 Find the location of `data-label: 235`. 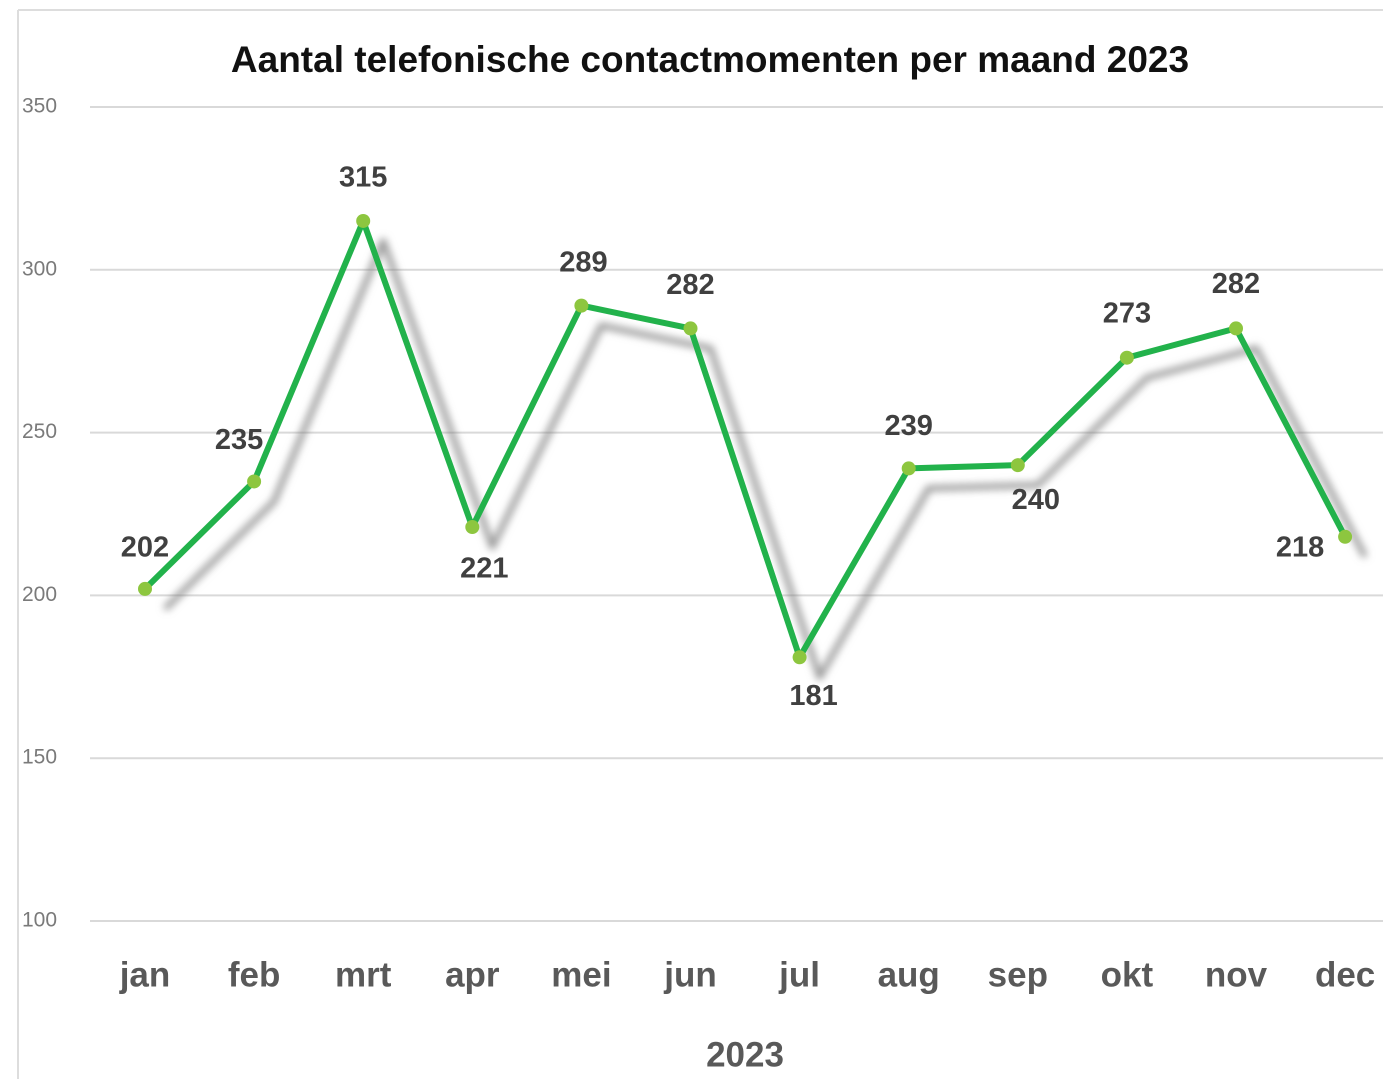

data-label: 235 is located at coordinates (239, 440).